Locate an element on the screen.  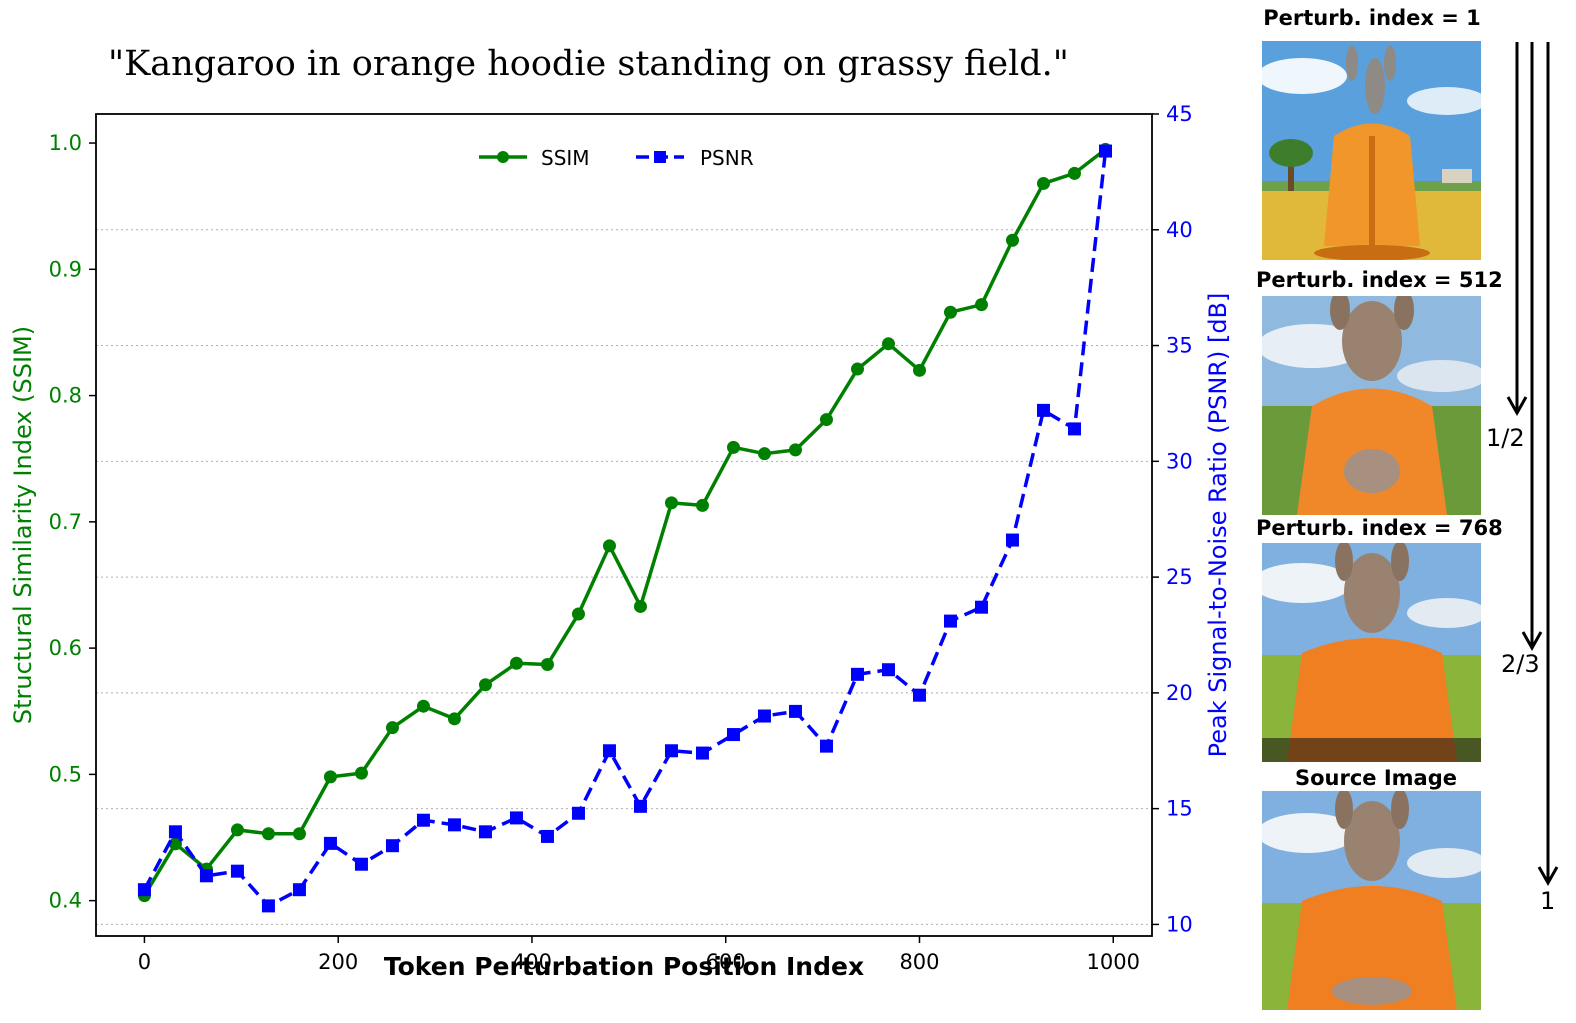
legend-ssim-marker is located at coordinates (503, 157).